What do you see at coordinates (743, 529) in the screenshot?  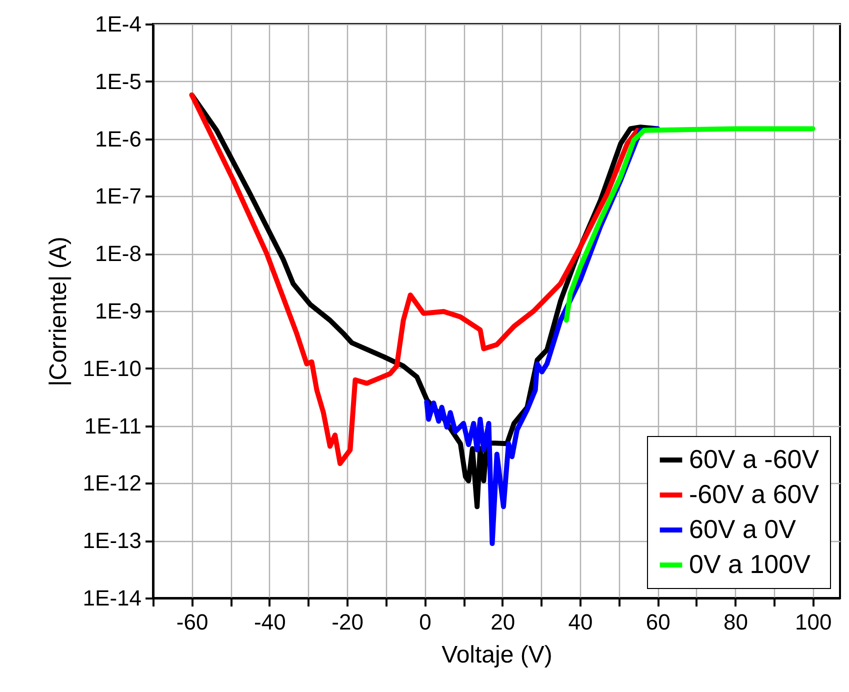 I see `legend-label: 60V a 0V` at bounding box center [743, 529].